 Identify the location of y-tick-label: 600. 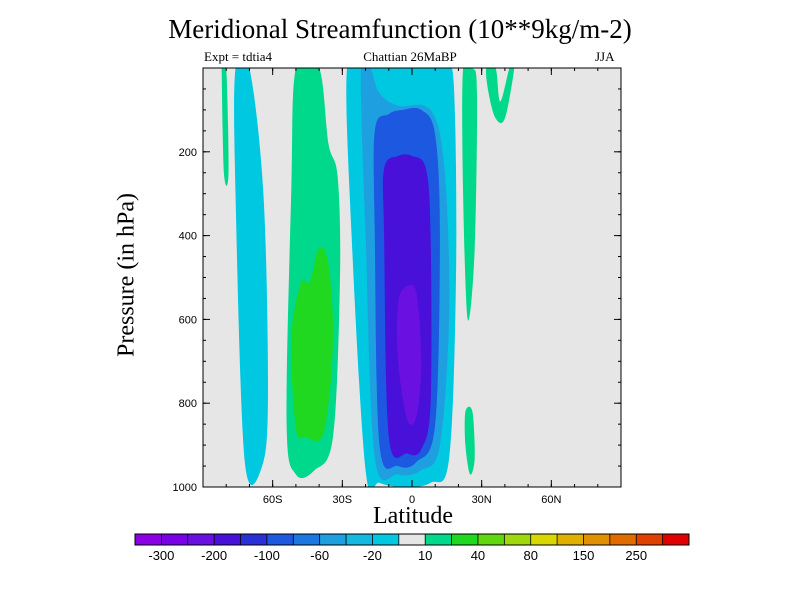
(188, 320).